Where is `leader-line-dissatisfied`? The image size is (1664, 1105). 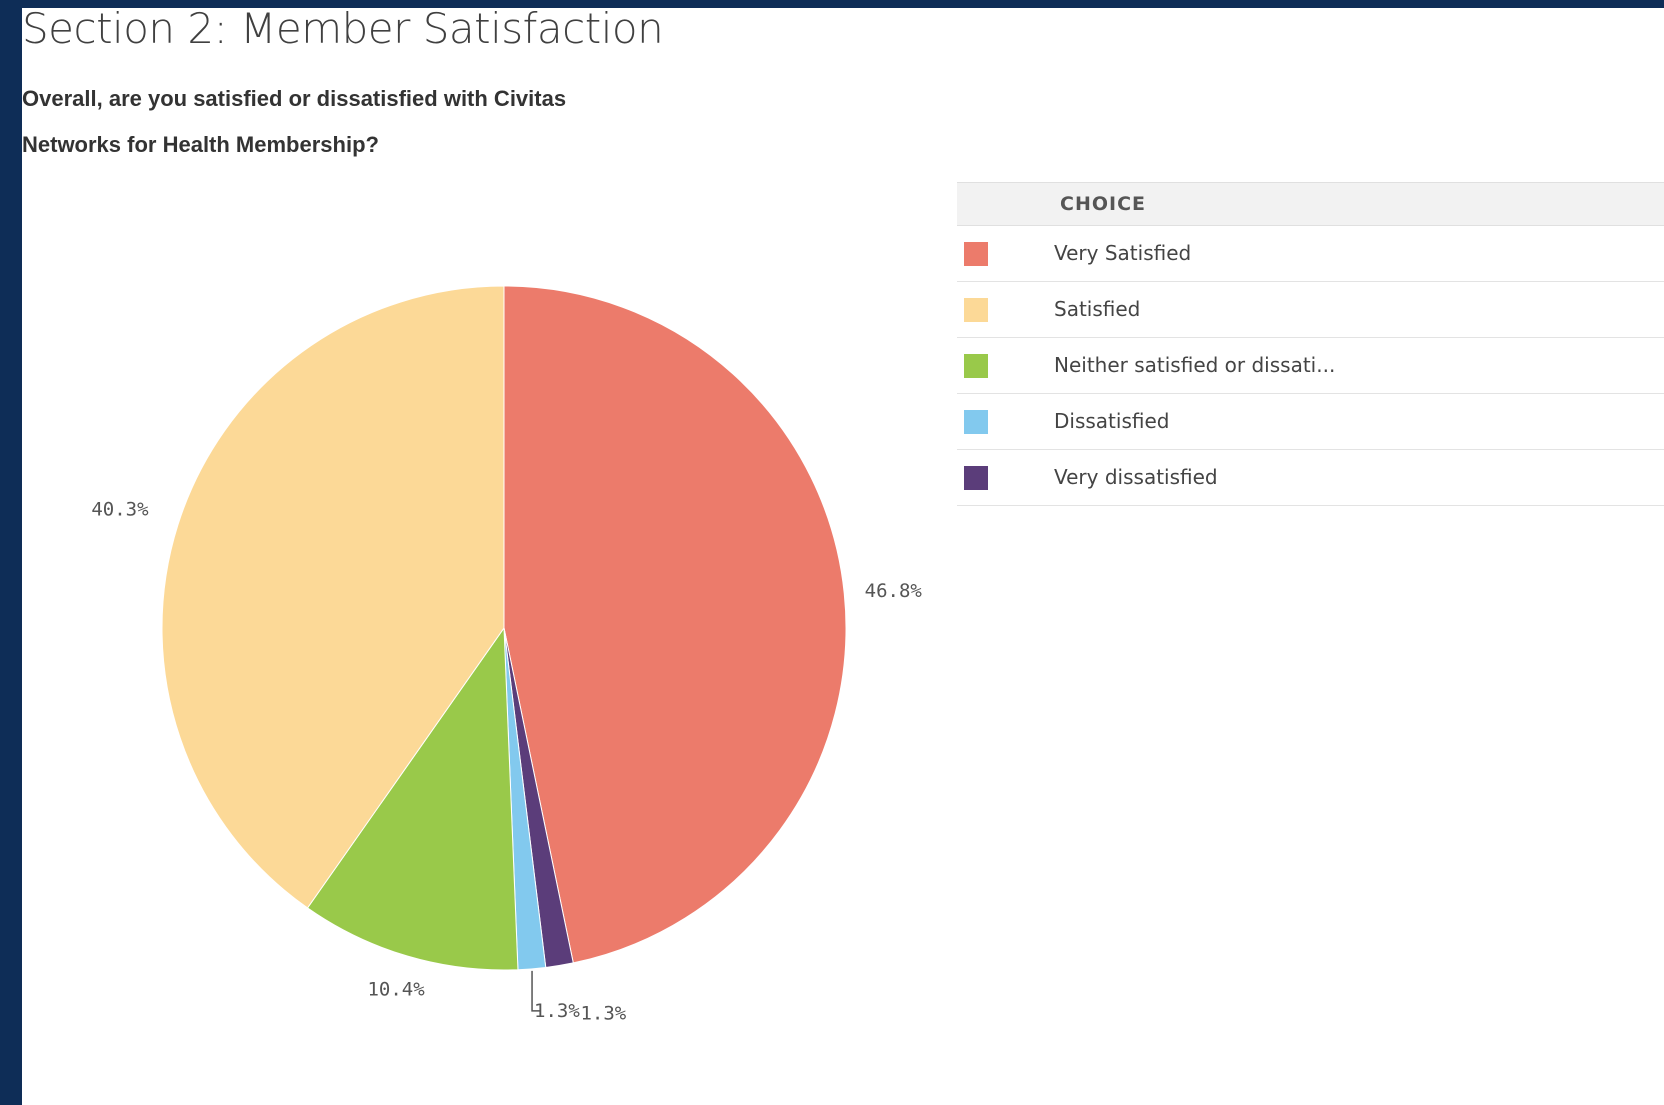
leader-line-dissatisfied is located at coordinates (536, 991).